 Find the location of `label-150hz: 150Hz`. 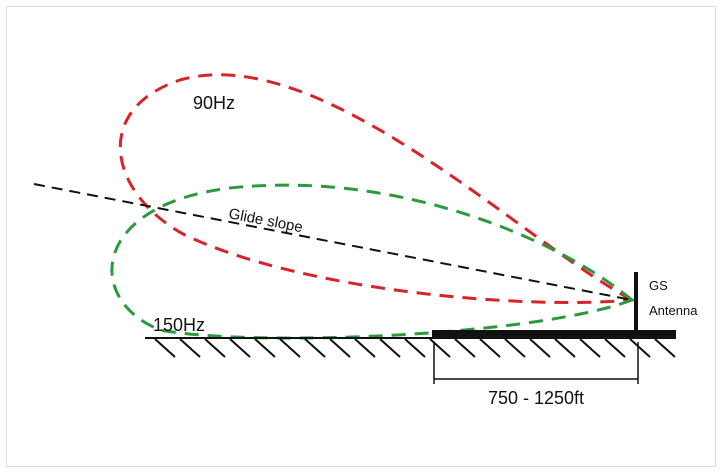

label-150hz: 150Hz is located at coordinates (179, 325).